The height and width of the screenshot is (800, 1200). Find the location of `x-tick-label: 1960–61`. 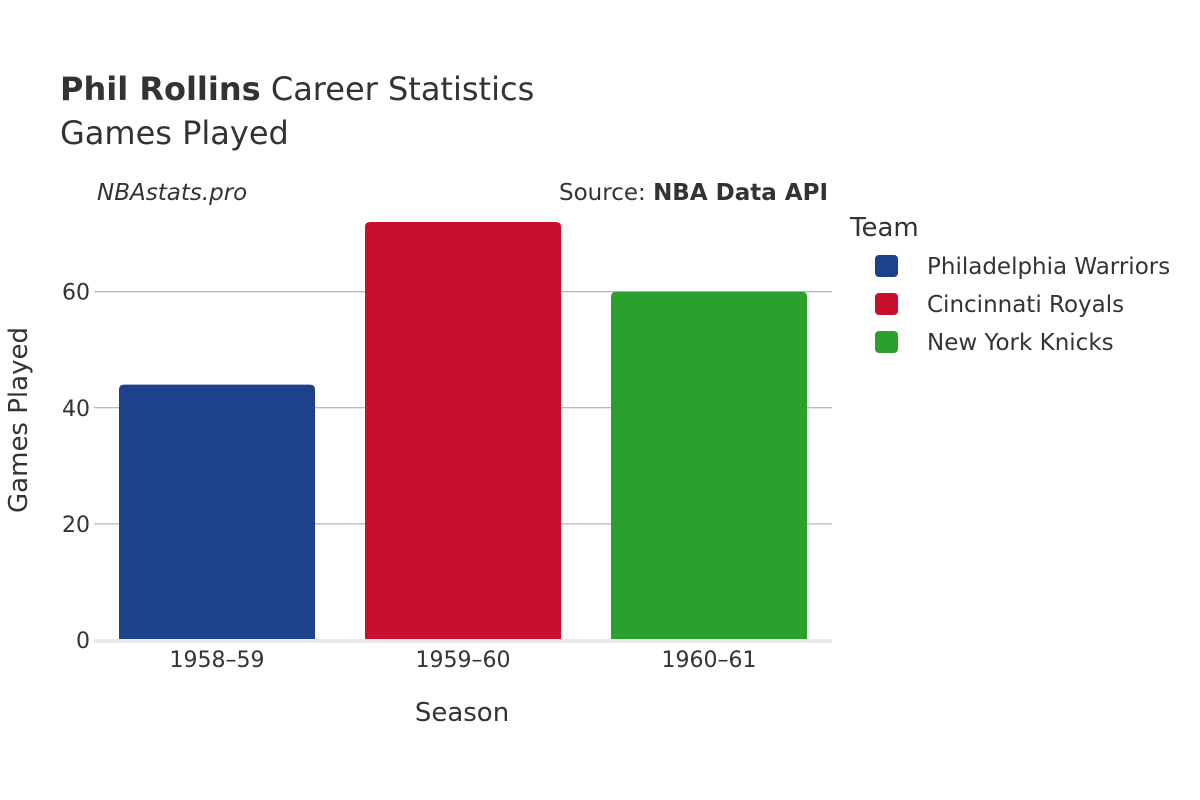

x-tick-label: 1960–61 is located at coordinates (709, 660).